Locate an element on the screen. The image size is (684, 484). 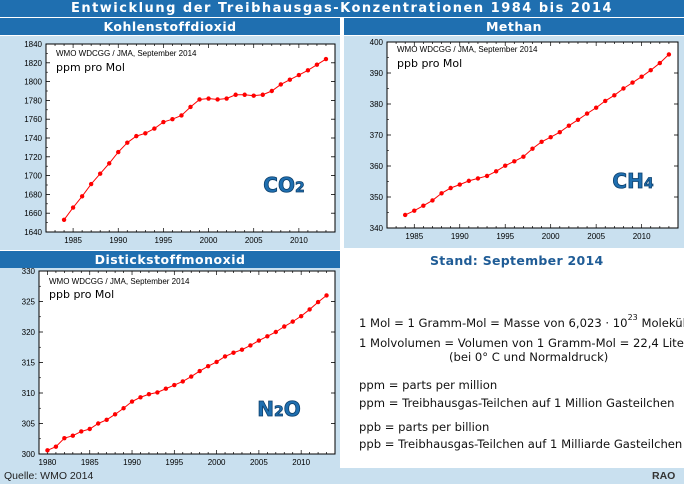
stand-label: Stand: September 2014 is located at coordinates (517, 260).